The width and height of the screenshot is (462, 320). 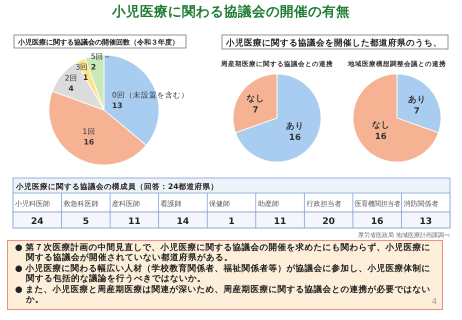 I want to click on data-label: 14, so click(x=183, y=222).